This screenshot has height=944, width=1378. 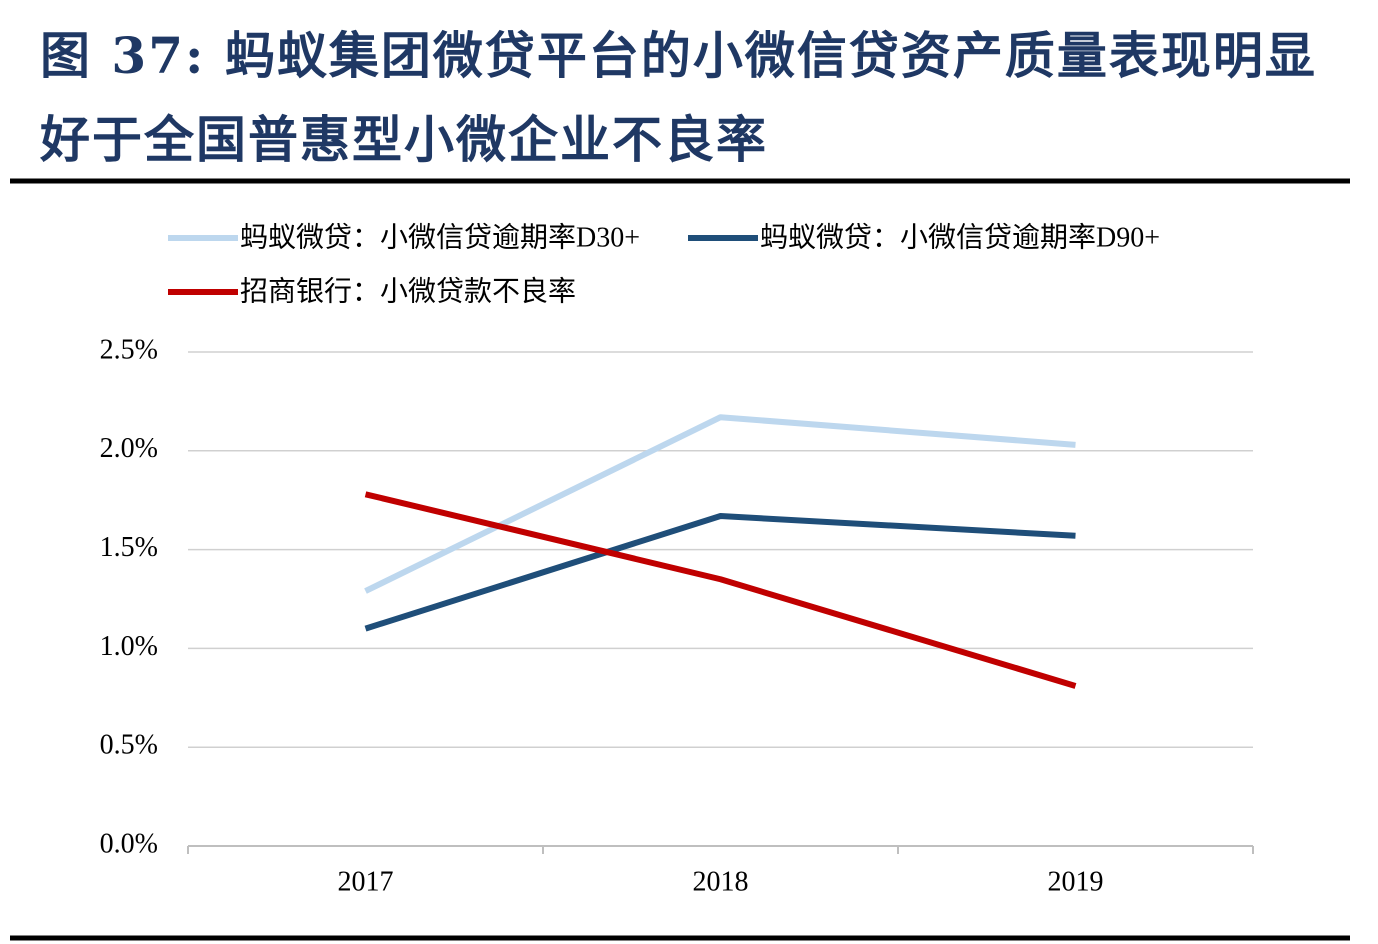 I want to click on x-tick-label: 2017, so click(x=366, y=881).